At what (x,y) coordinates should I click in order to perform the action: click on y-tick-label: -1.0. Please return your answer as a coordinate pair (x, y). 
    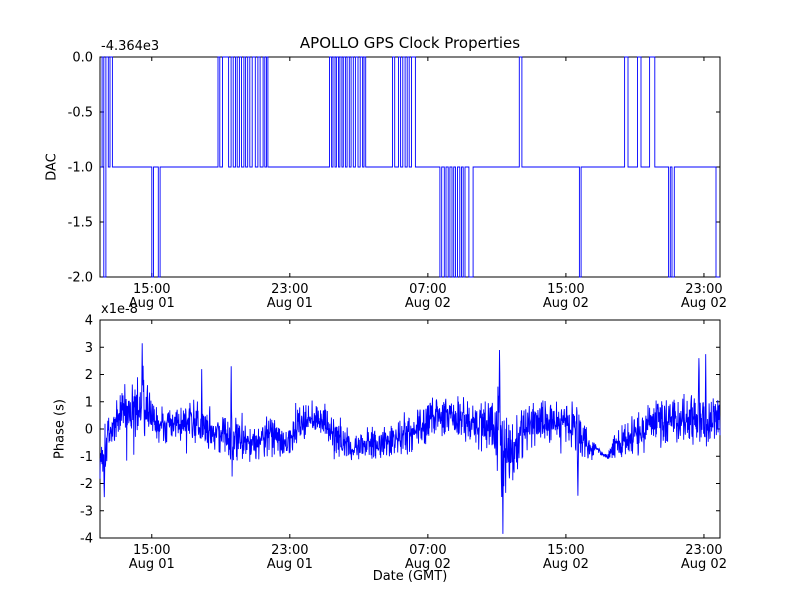
    Looking at the image, I should click on (80, 168).